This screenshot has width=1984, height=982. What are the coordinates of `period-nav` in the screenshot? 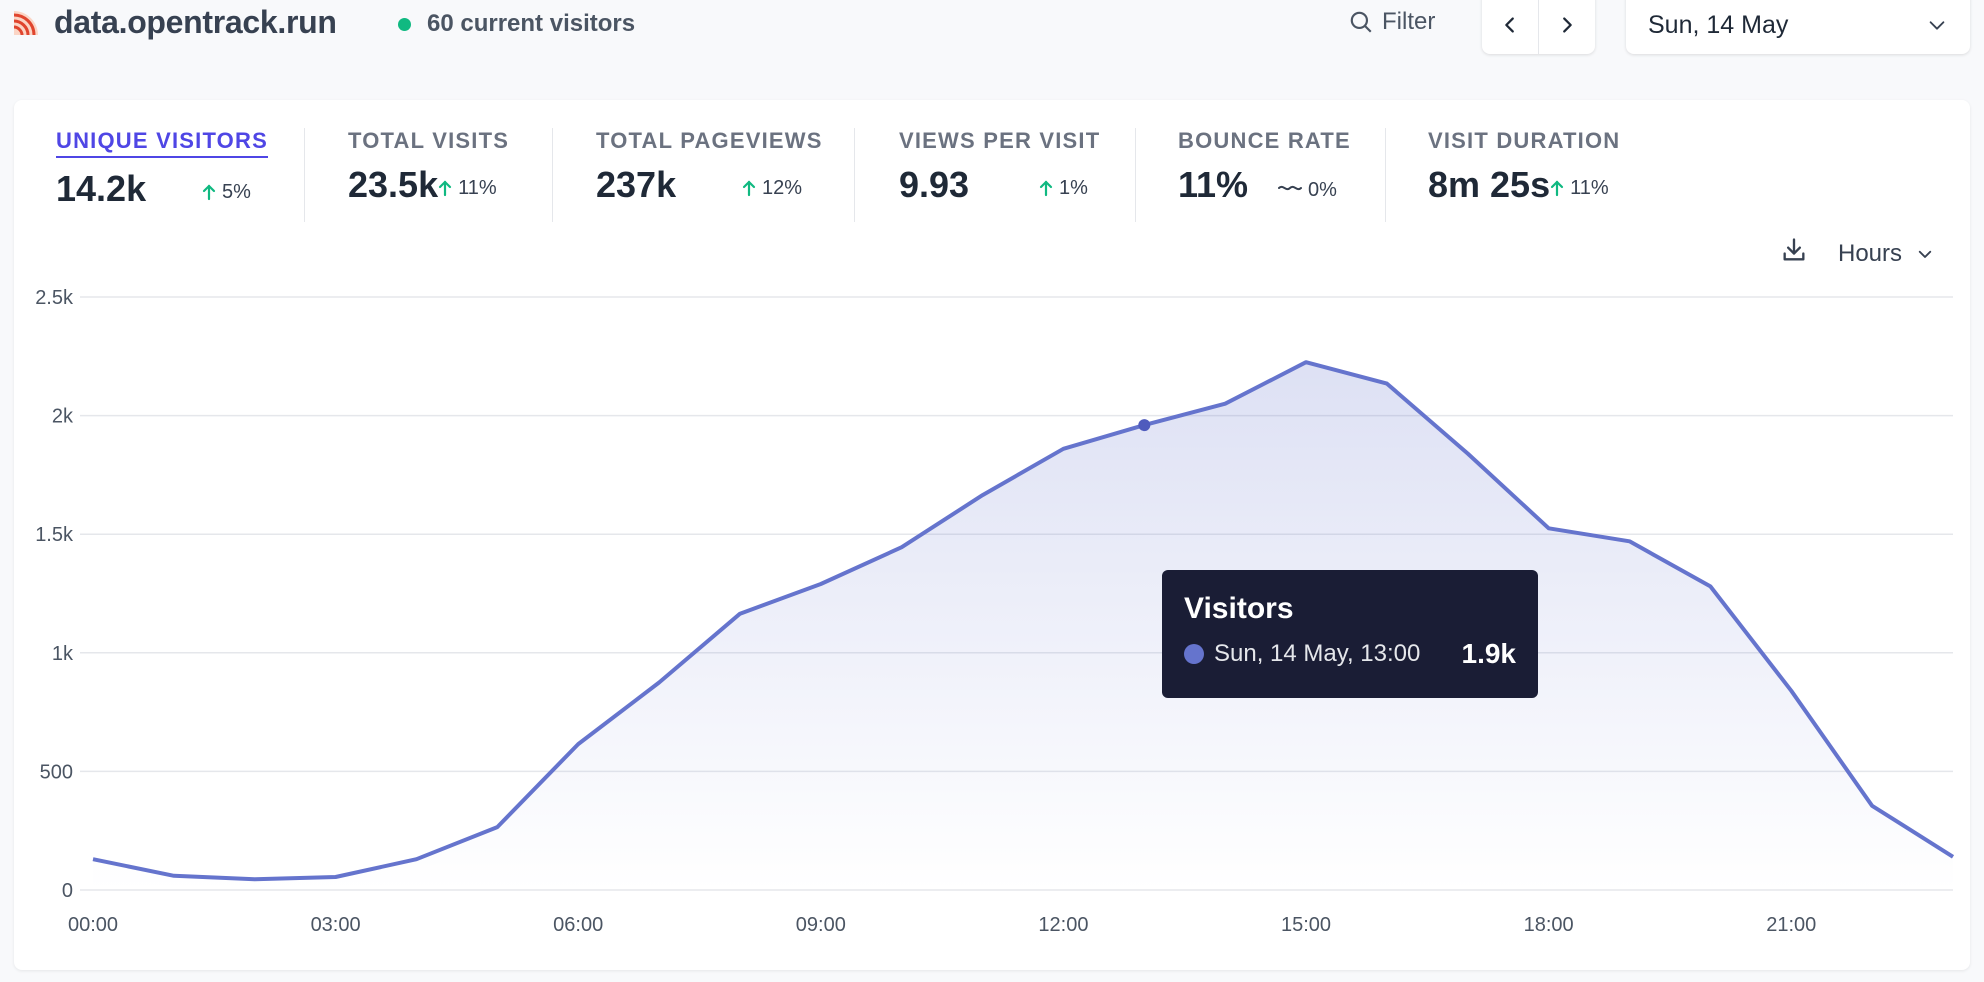 It's located at (1538, 27).